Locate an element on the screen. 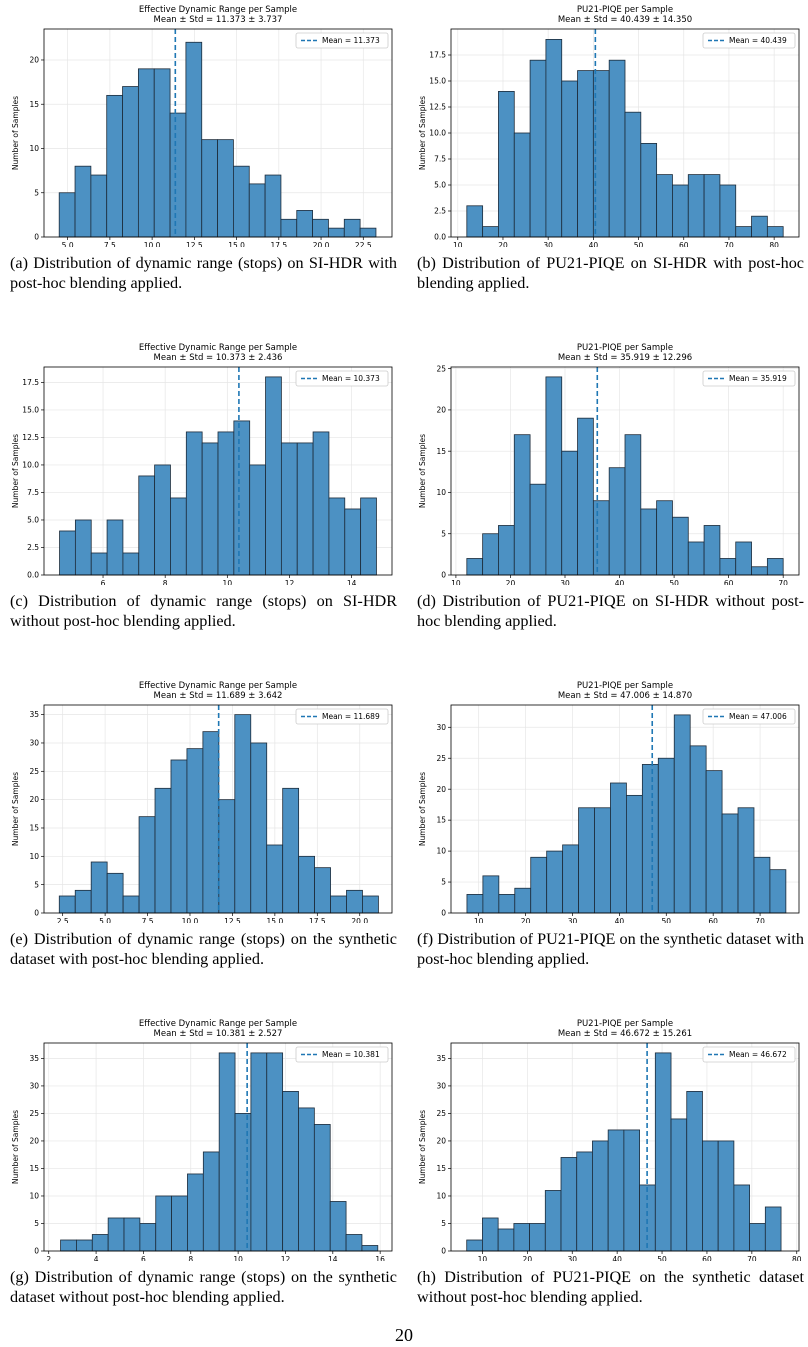  y-tick-label: 0 is located at coordinates (36, 1251).